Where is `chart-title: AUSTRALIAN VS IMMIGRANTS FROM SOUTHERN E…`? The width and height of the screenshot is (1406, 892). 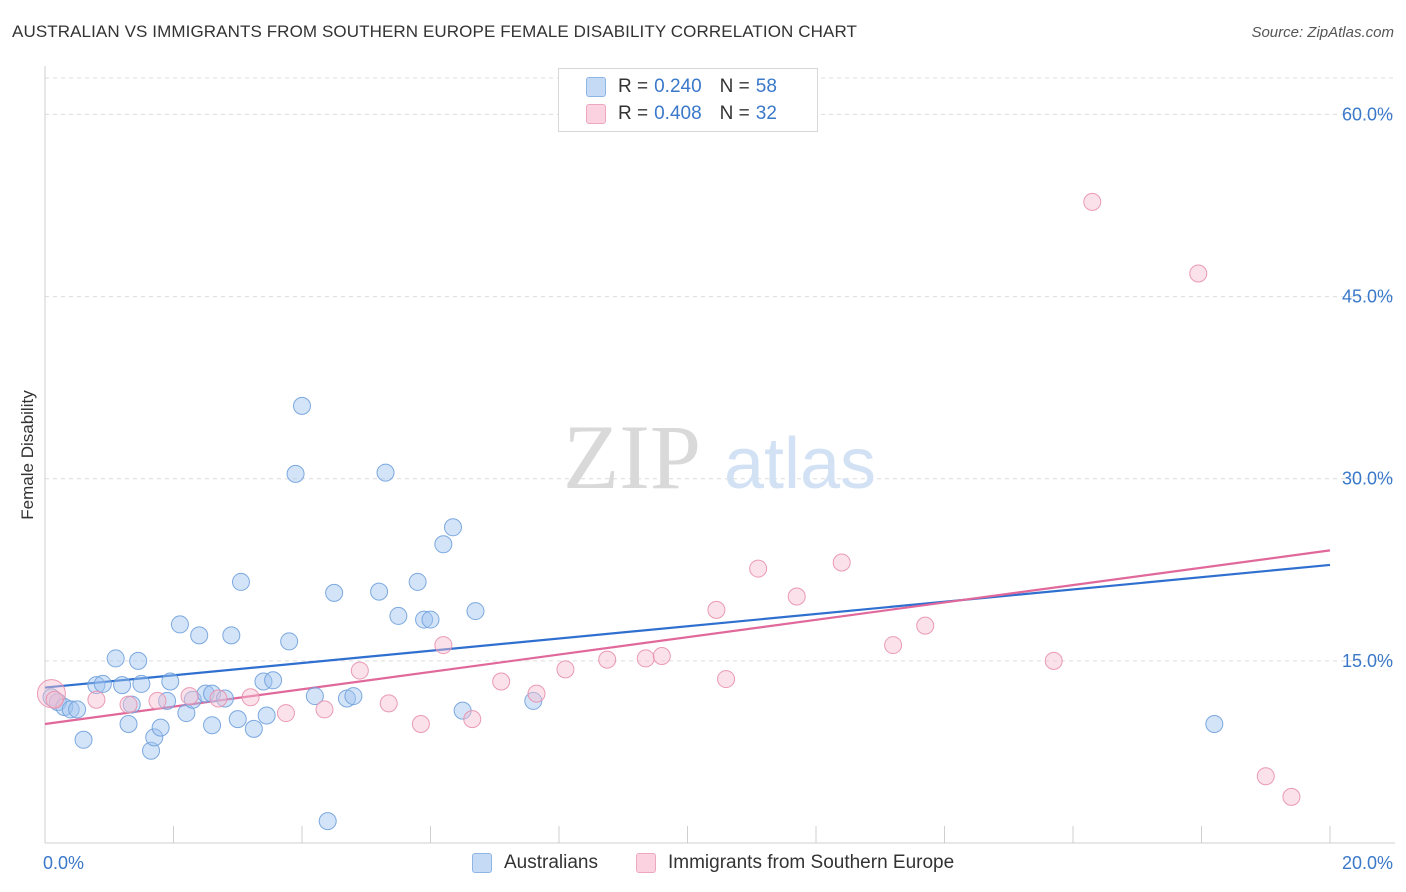
chart-title: AUSTRALIAN VS IMMIGRANTS FROM SOUTHERN E… is located at coordinates (435, 31).